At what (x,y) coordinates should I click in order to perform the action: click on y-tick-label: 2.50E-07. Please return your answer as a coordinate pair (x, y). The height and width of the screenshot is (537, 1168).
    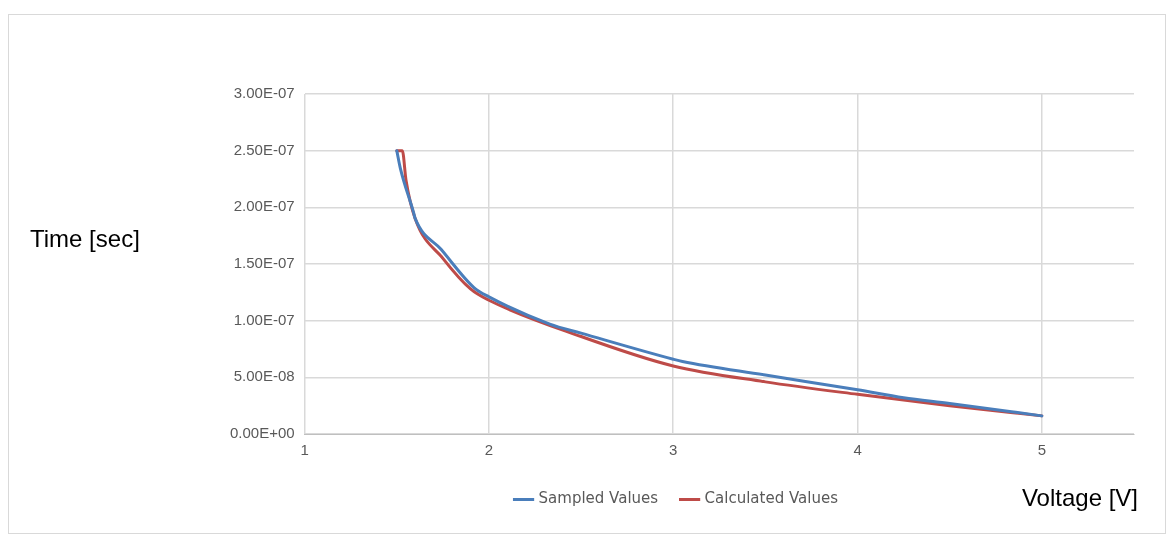
    Looking at the image, I should click on (264, 149).